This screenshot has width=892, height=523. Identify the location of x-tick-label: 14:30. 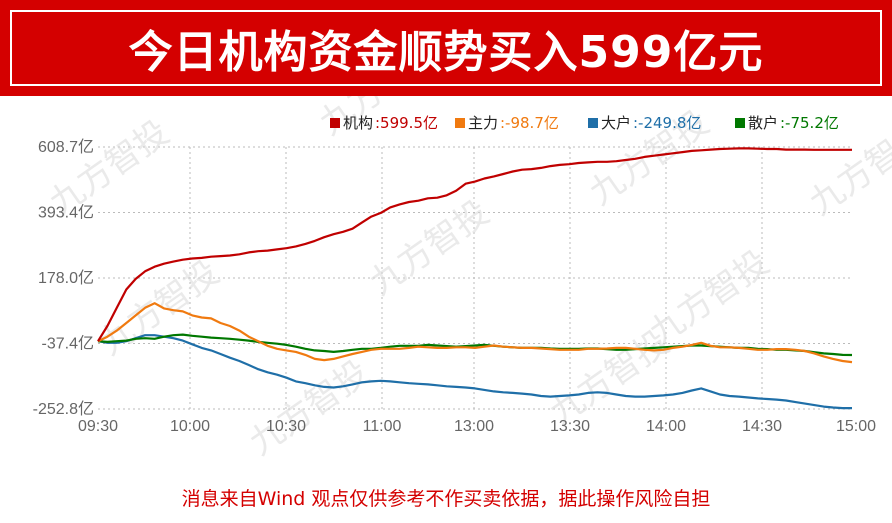
(762, 426).